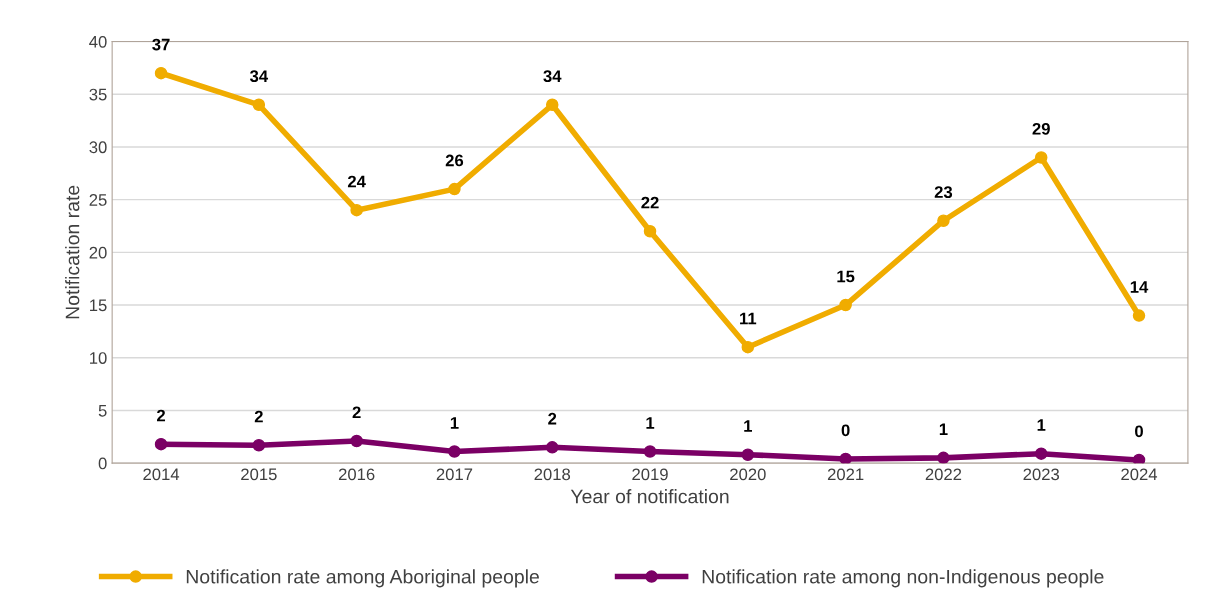 This screenshot has height=611, width=1206. Describe the element at coordinates (1139, 287) in the screenshot. I see `data-label: 14` at that location.